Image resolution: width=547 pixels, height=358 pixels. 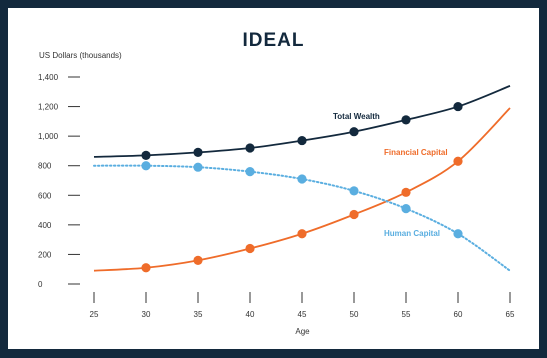 What do you see at coordinates (354, 314) in the screenshot?
I see `x-tick-label: 50` at bounding box center [354, 314].